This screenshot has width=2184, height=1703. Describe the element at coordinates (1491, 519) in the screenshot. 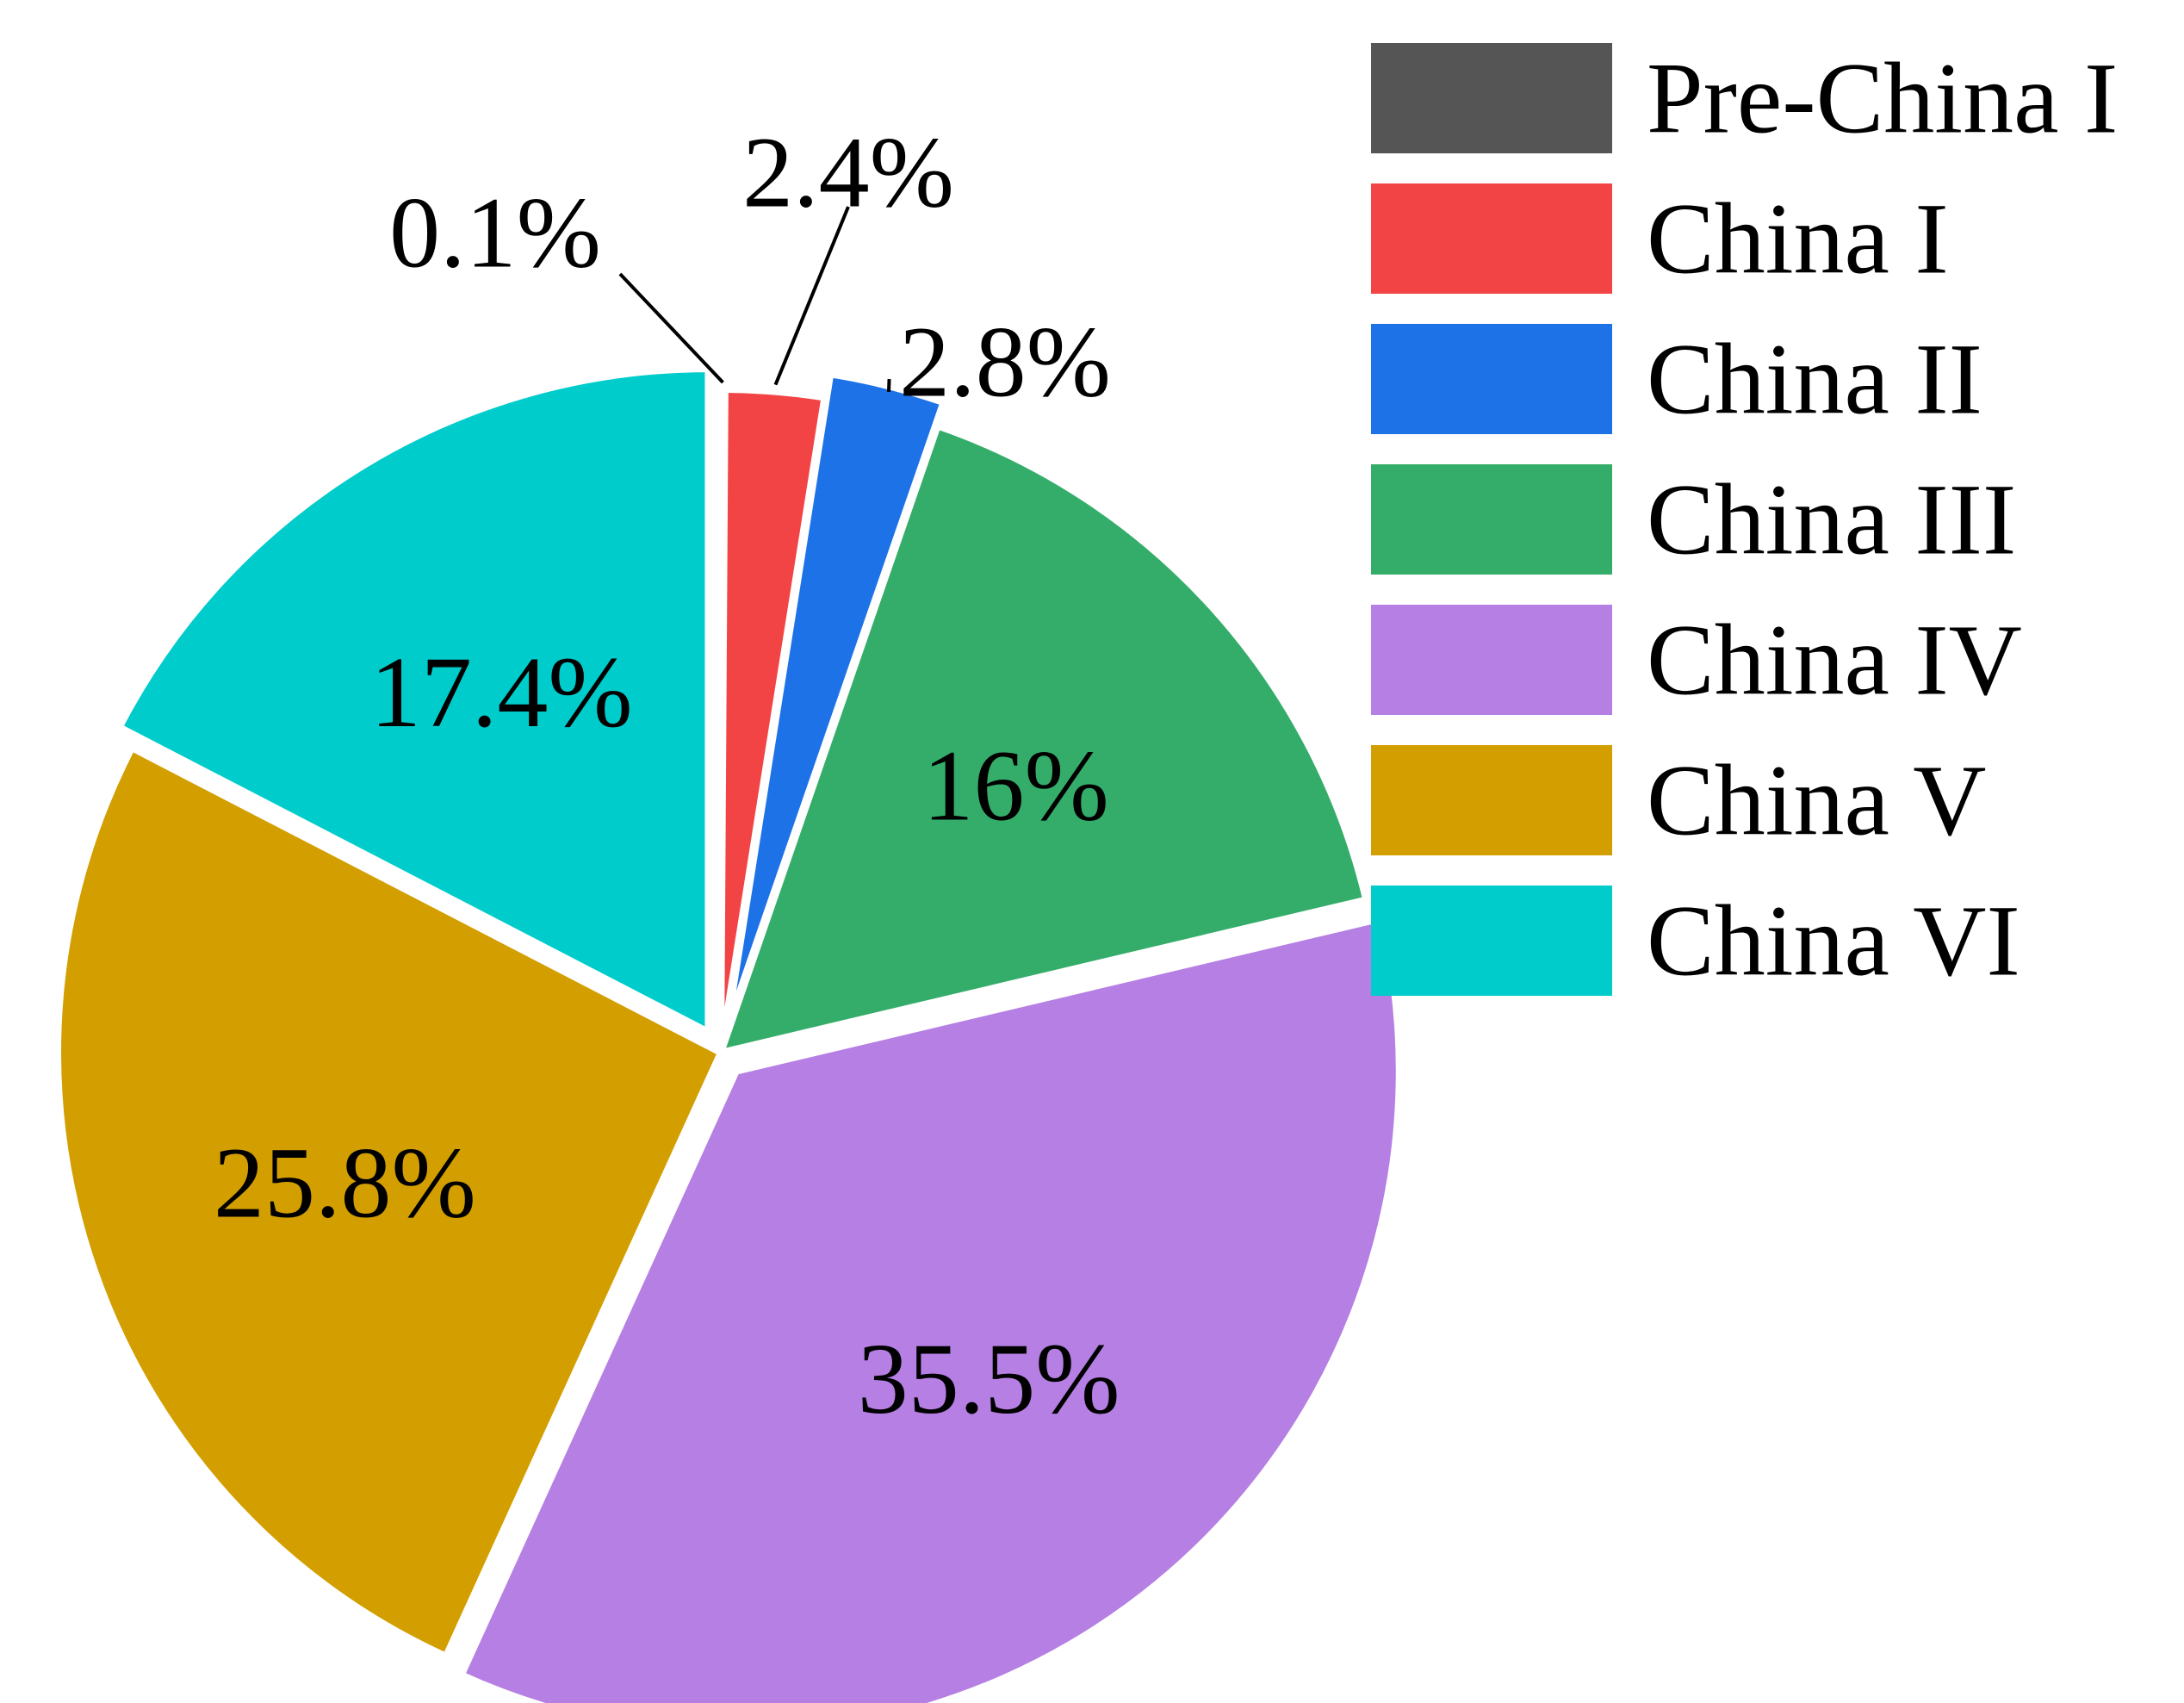

I see `legend-swatch-china-iii` at that location.